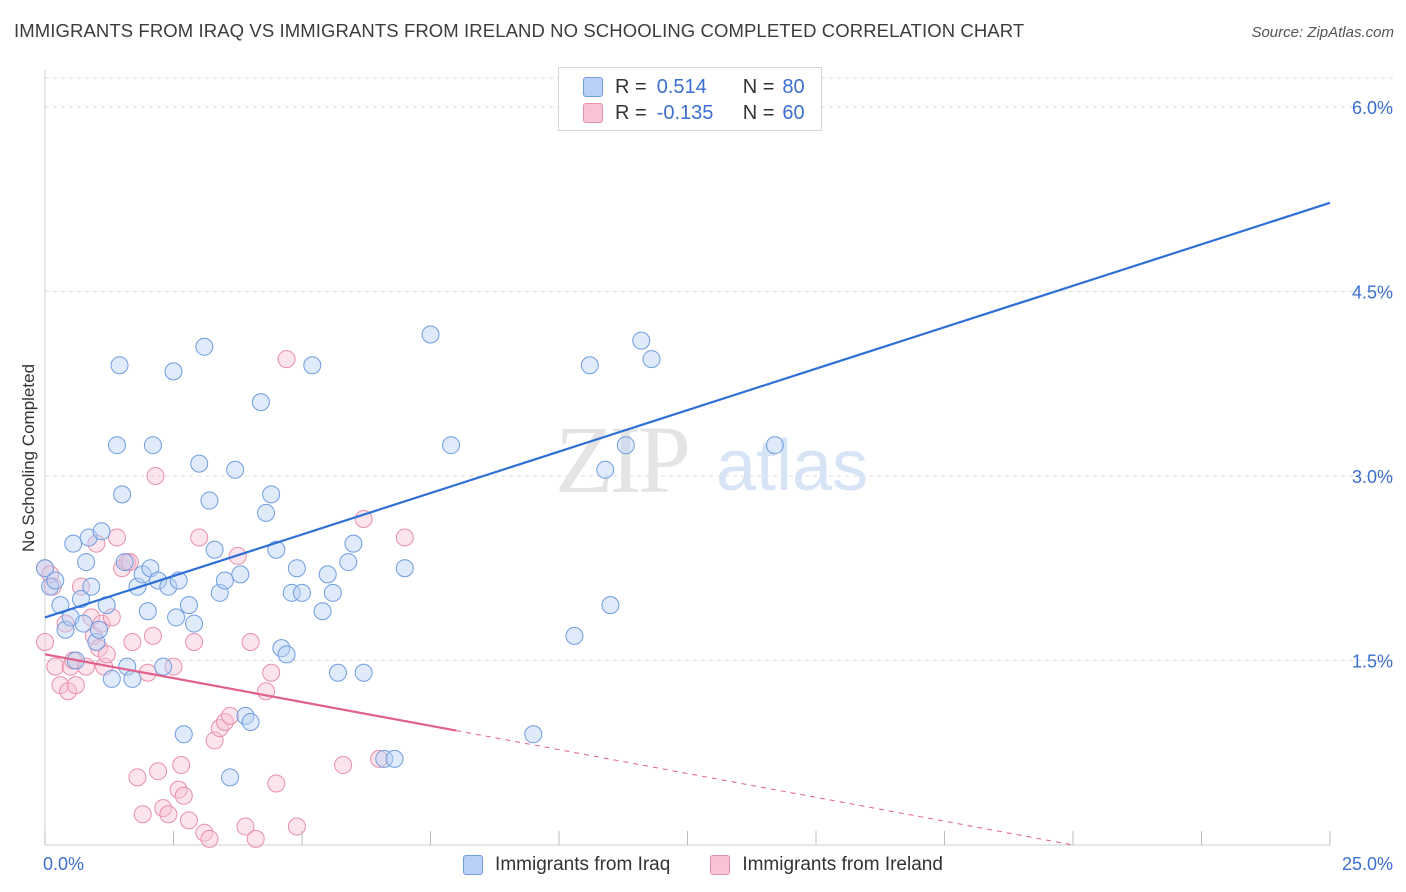  I want to click on ireland-trend-line, so click(250, 692).